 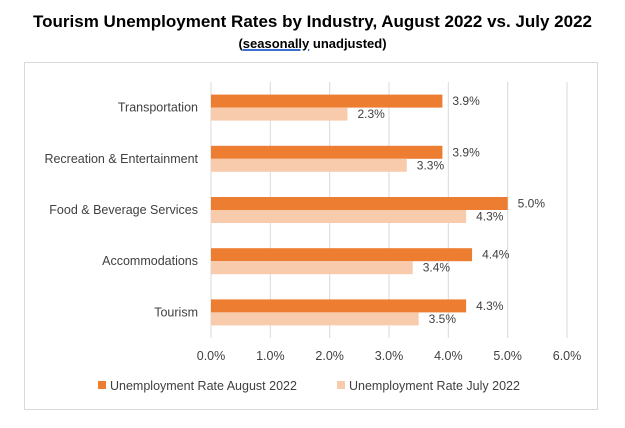 What do you see at coordinates (276, 43) in the screenshot?
I see `subtitle-underlined-word: seasonally` at bounding box center [276, 43].